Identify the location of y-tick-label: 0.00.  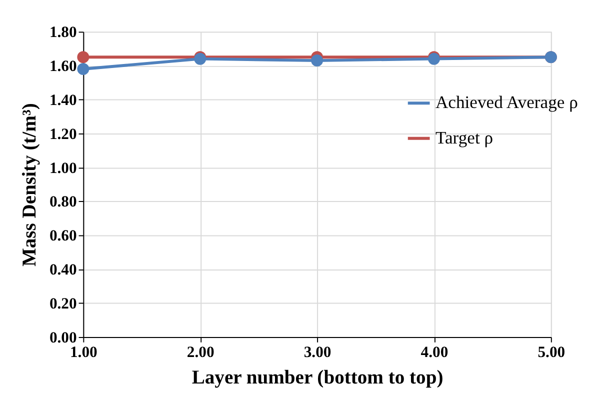
(63, 337).